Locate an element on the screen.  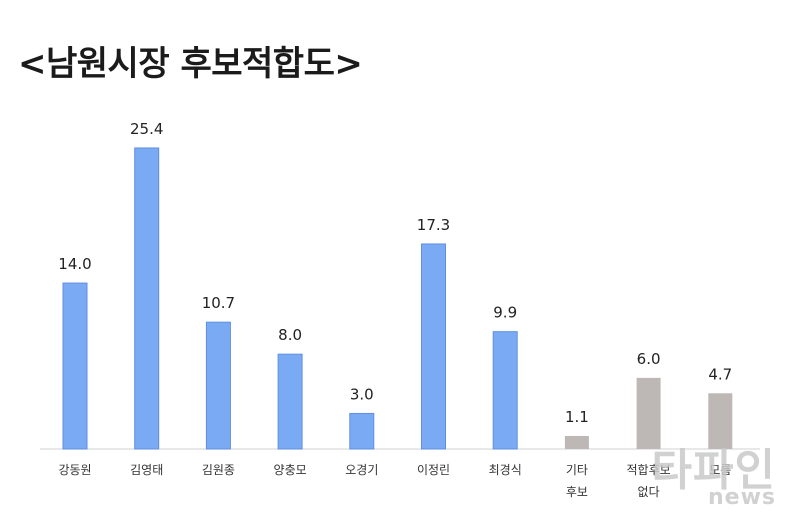
data-label: 14.0 is located at coordinates (74, 264).